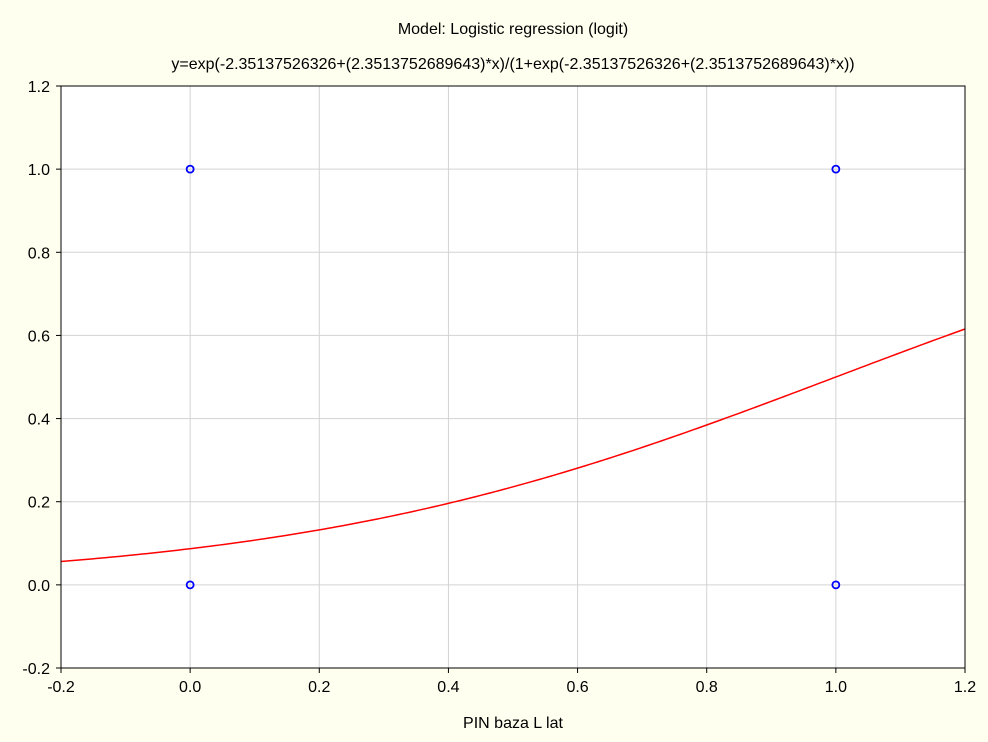 The height and width of the screenshot is (742, 988). Describe the element at coordinates (836, 687) in the screenshot. I see `x-tick-label: 1.0` at that location.